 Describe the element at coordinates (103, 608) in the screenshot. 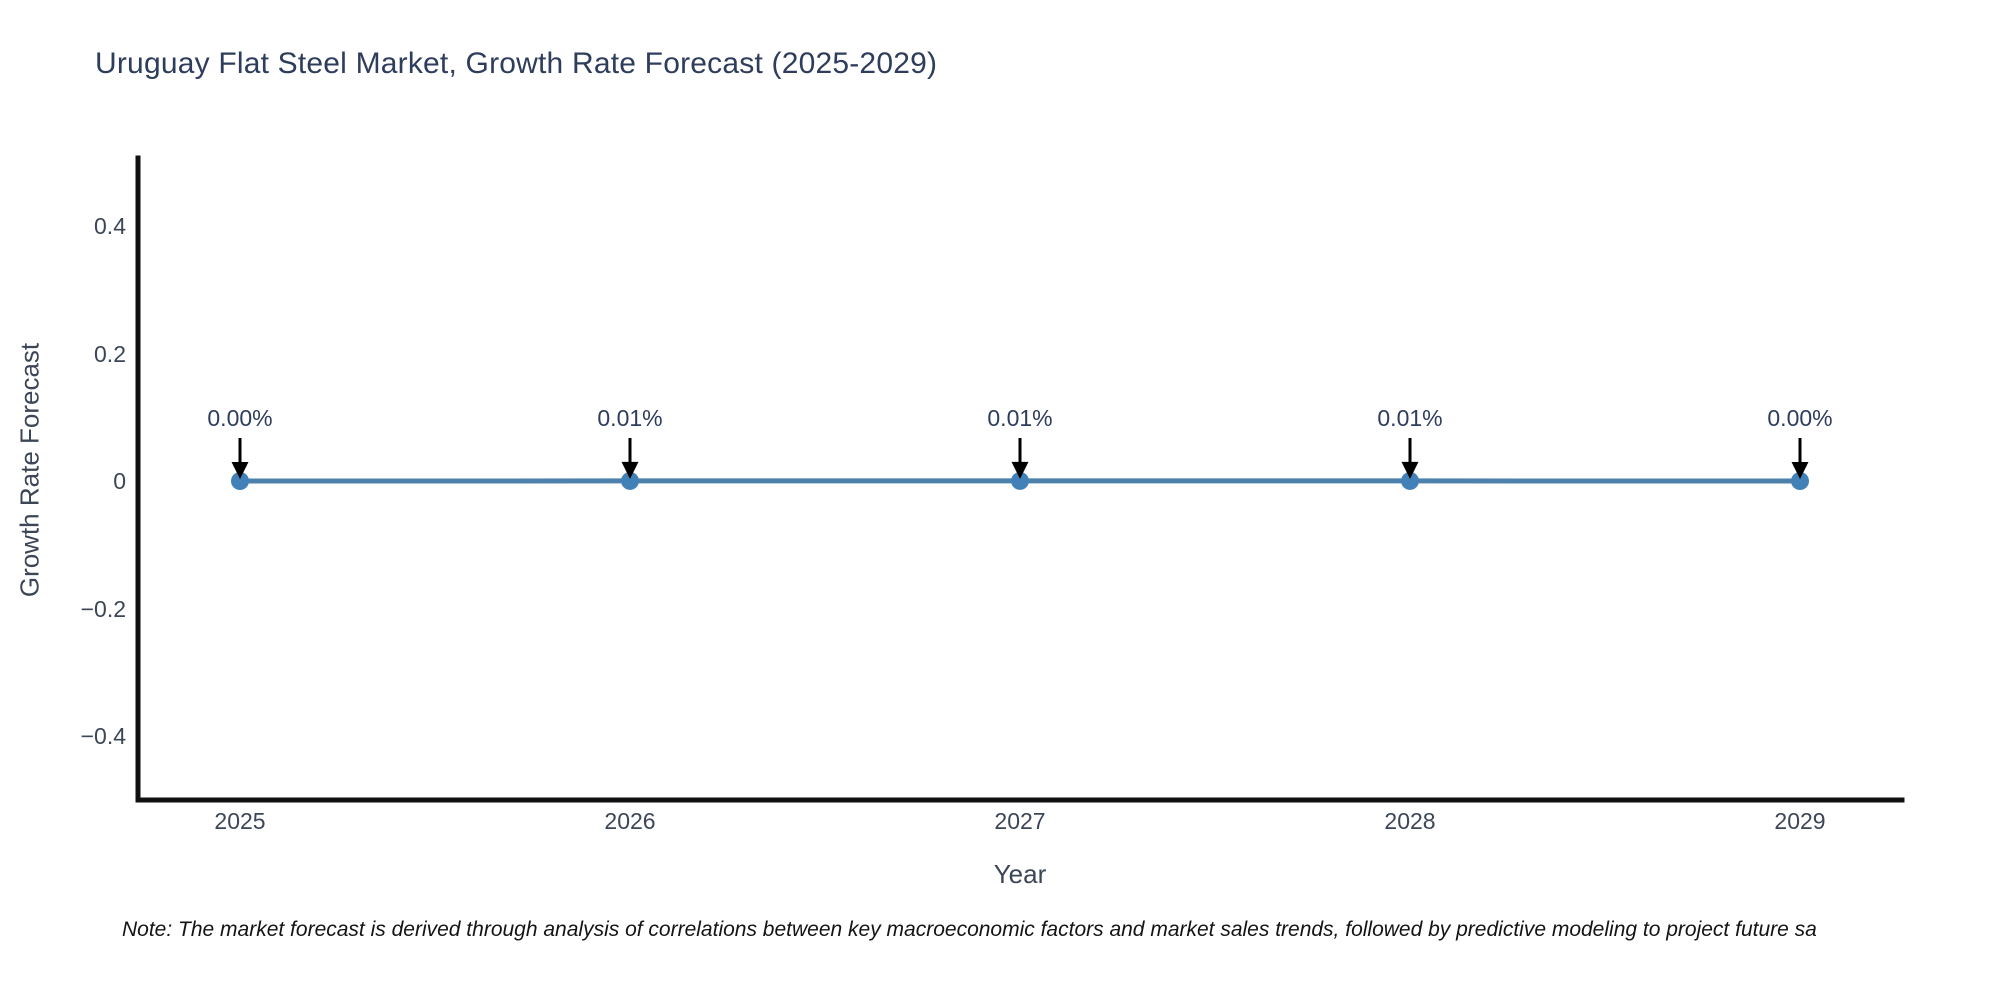

I see `y-tick-label: −0.2` at that location.